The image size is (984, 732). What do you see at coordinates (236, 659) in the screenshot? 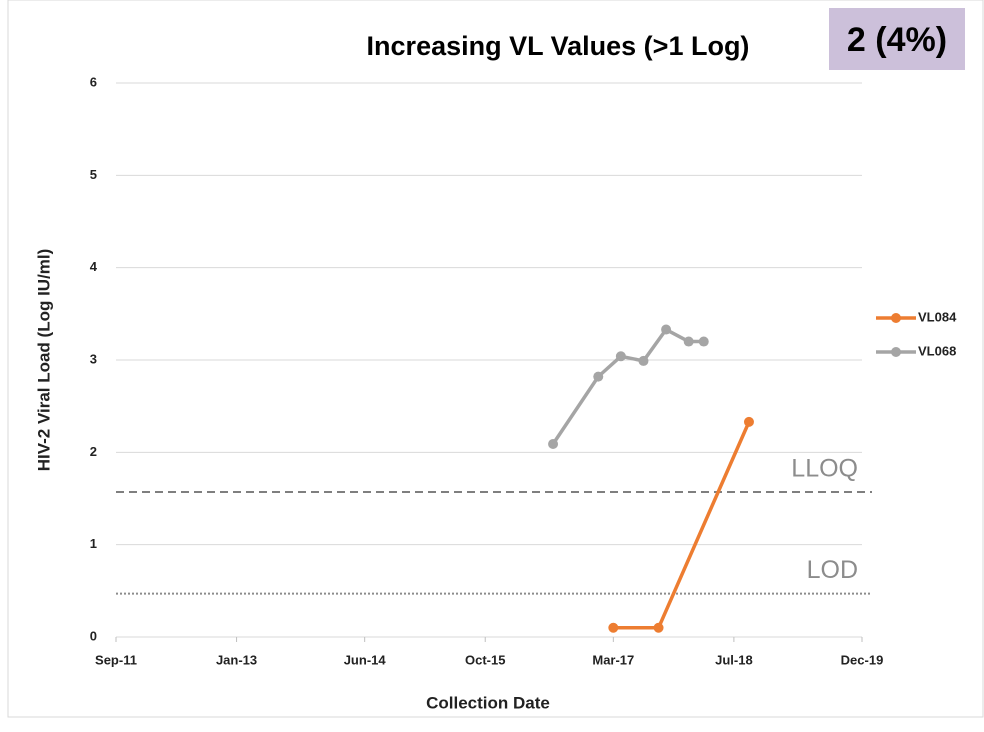
I see `x-tick-label: Jan-13` at bounding box center [236, 659].